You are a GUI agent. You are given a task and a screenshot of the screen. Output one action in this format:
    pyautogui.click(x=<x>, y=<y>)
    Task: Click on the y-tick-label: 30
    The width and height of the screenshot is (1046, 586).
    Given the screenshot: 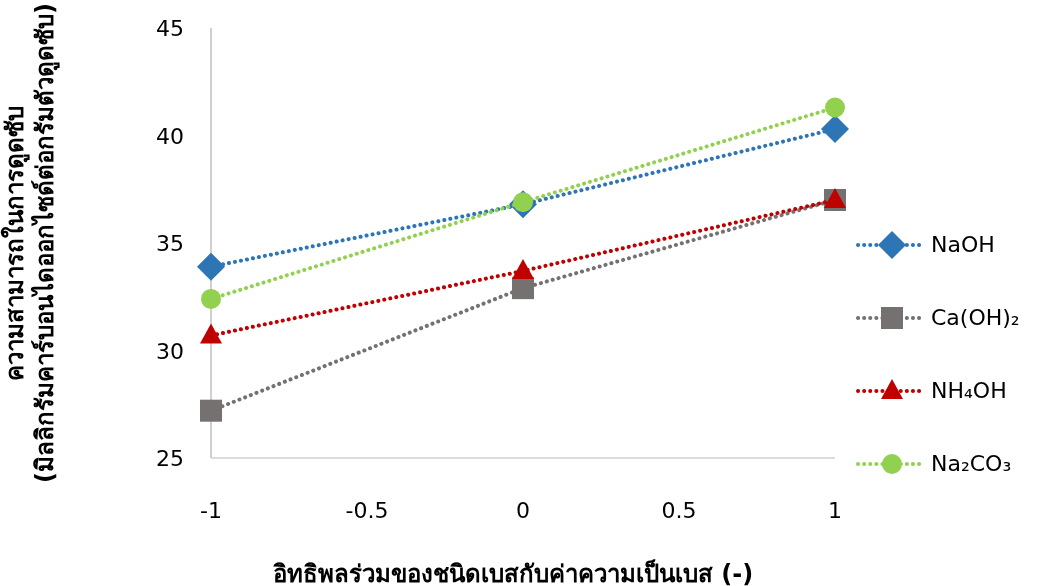 What is the action you would take?
    pyautogui.click(x=170, y=351)
    